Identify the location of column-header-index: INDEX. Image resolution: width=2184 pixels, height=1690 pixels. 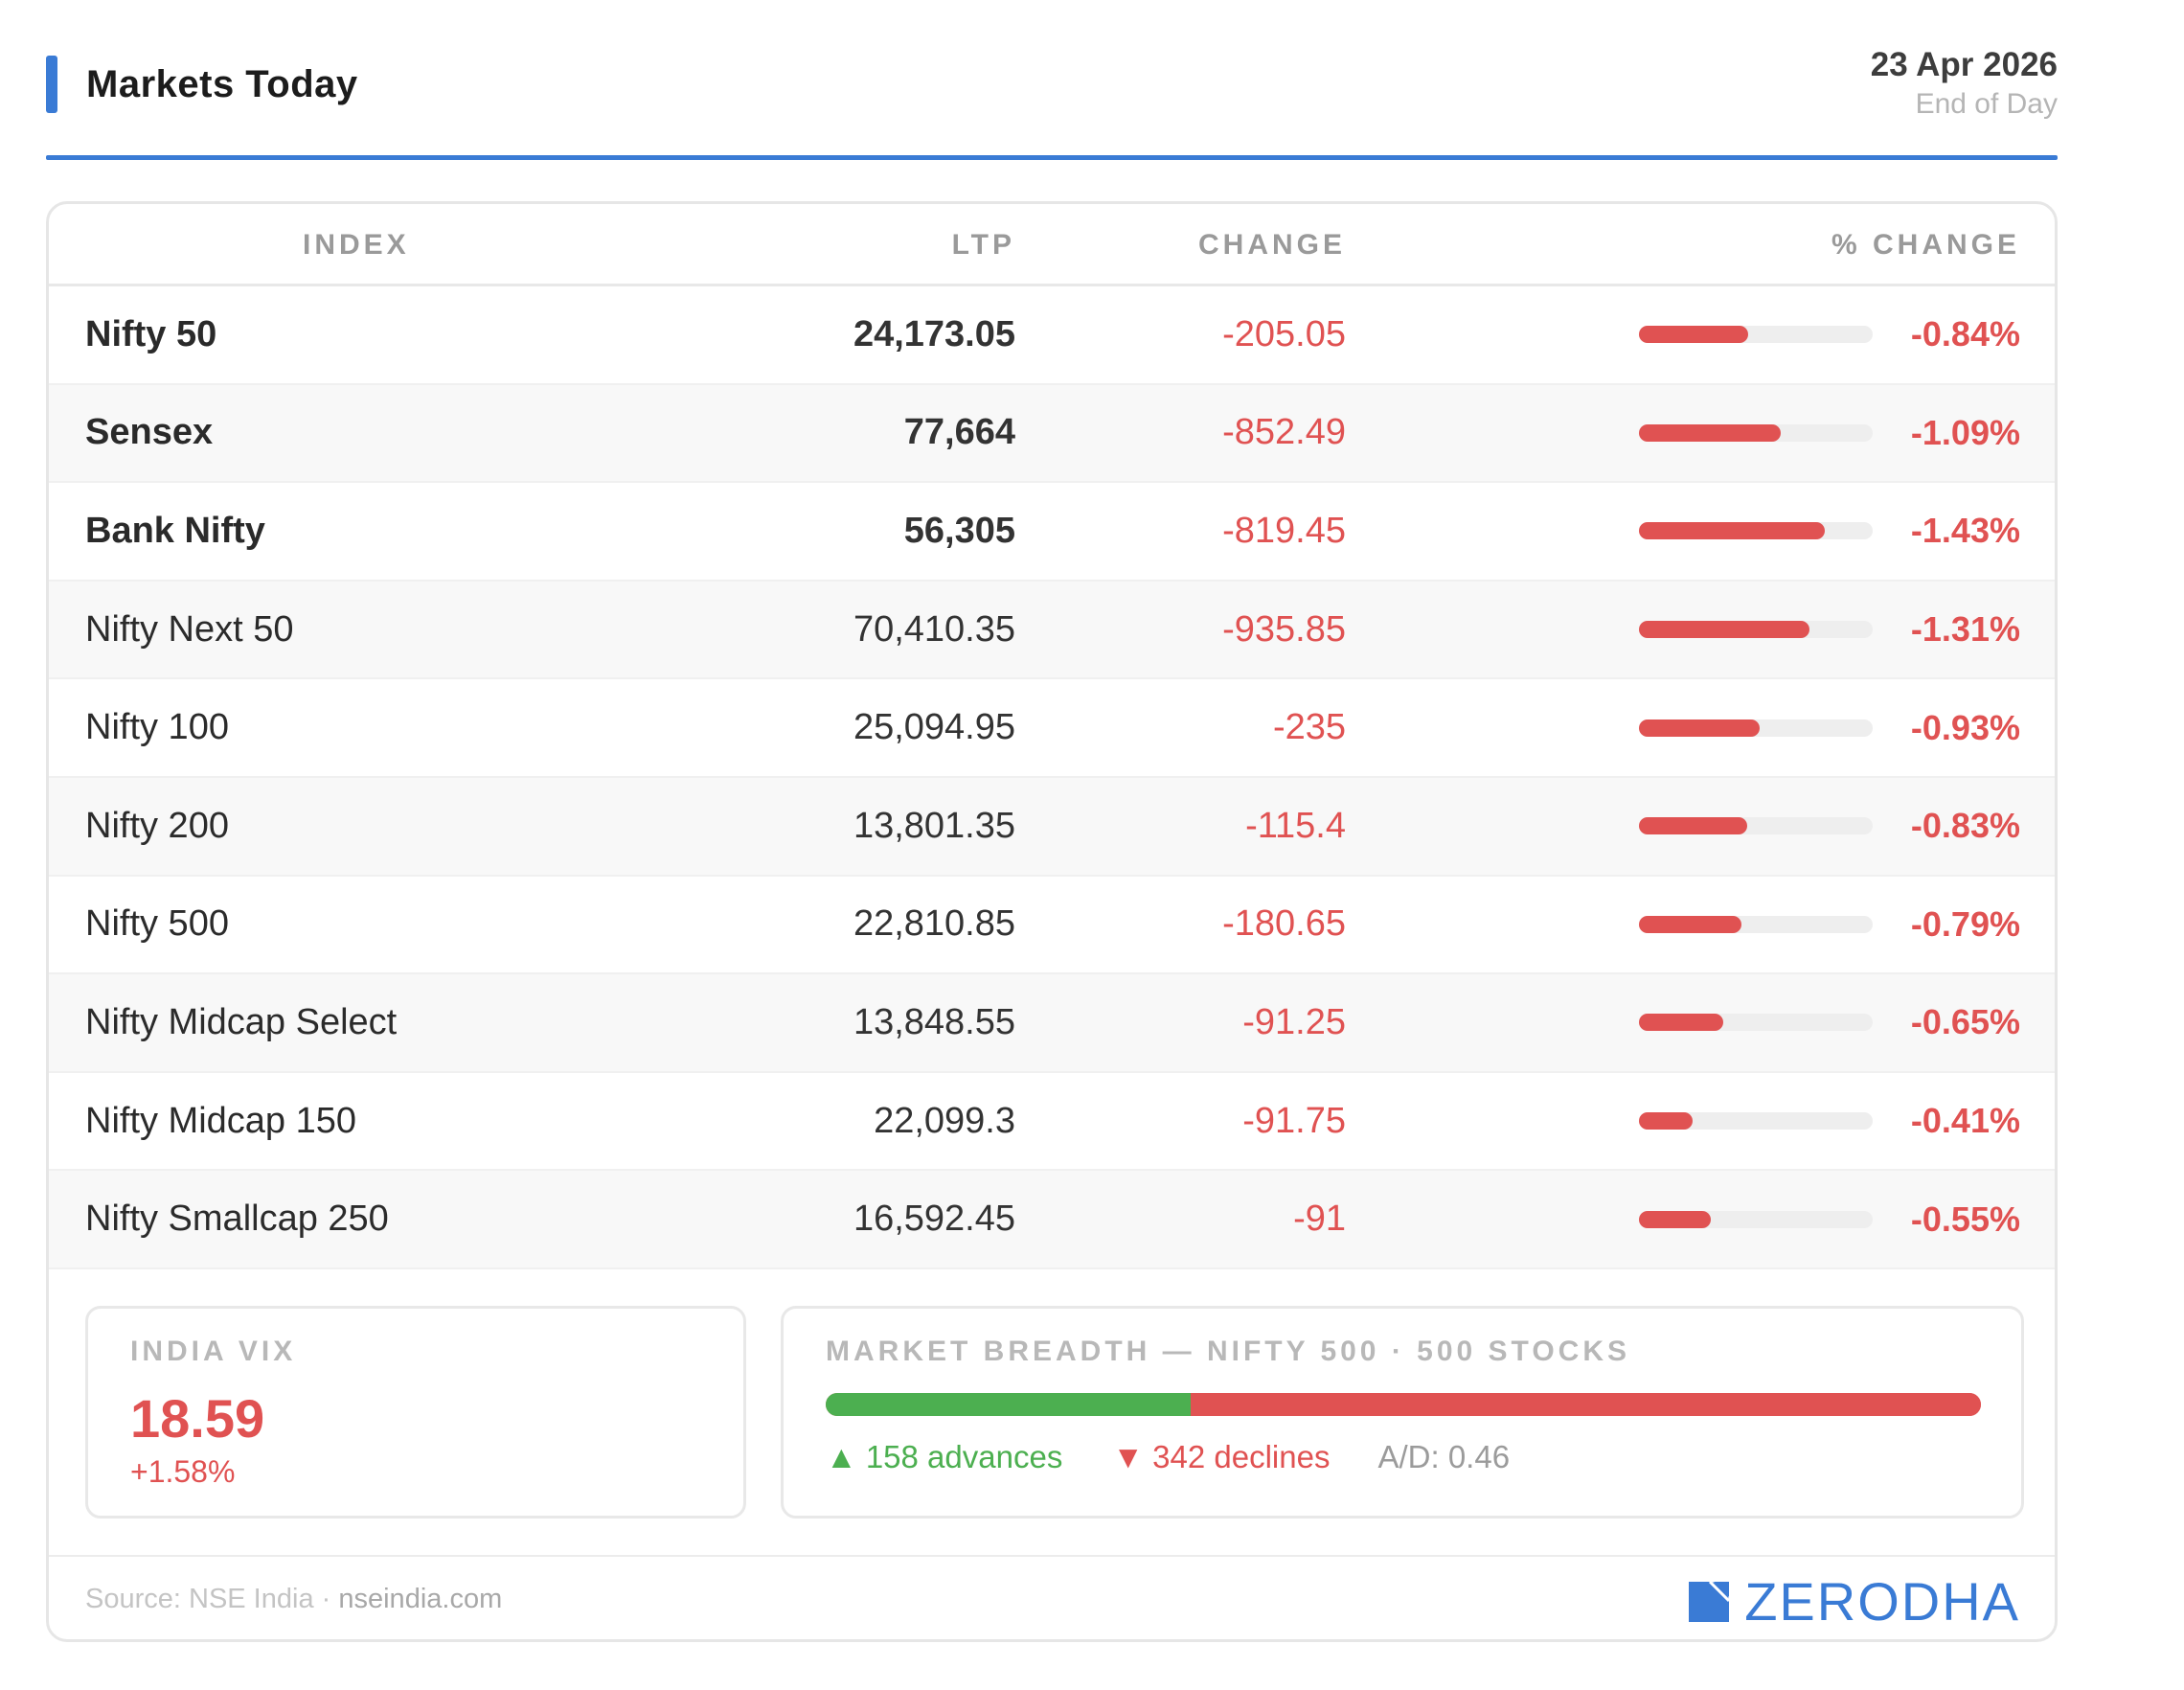
(356, 245).